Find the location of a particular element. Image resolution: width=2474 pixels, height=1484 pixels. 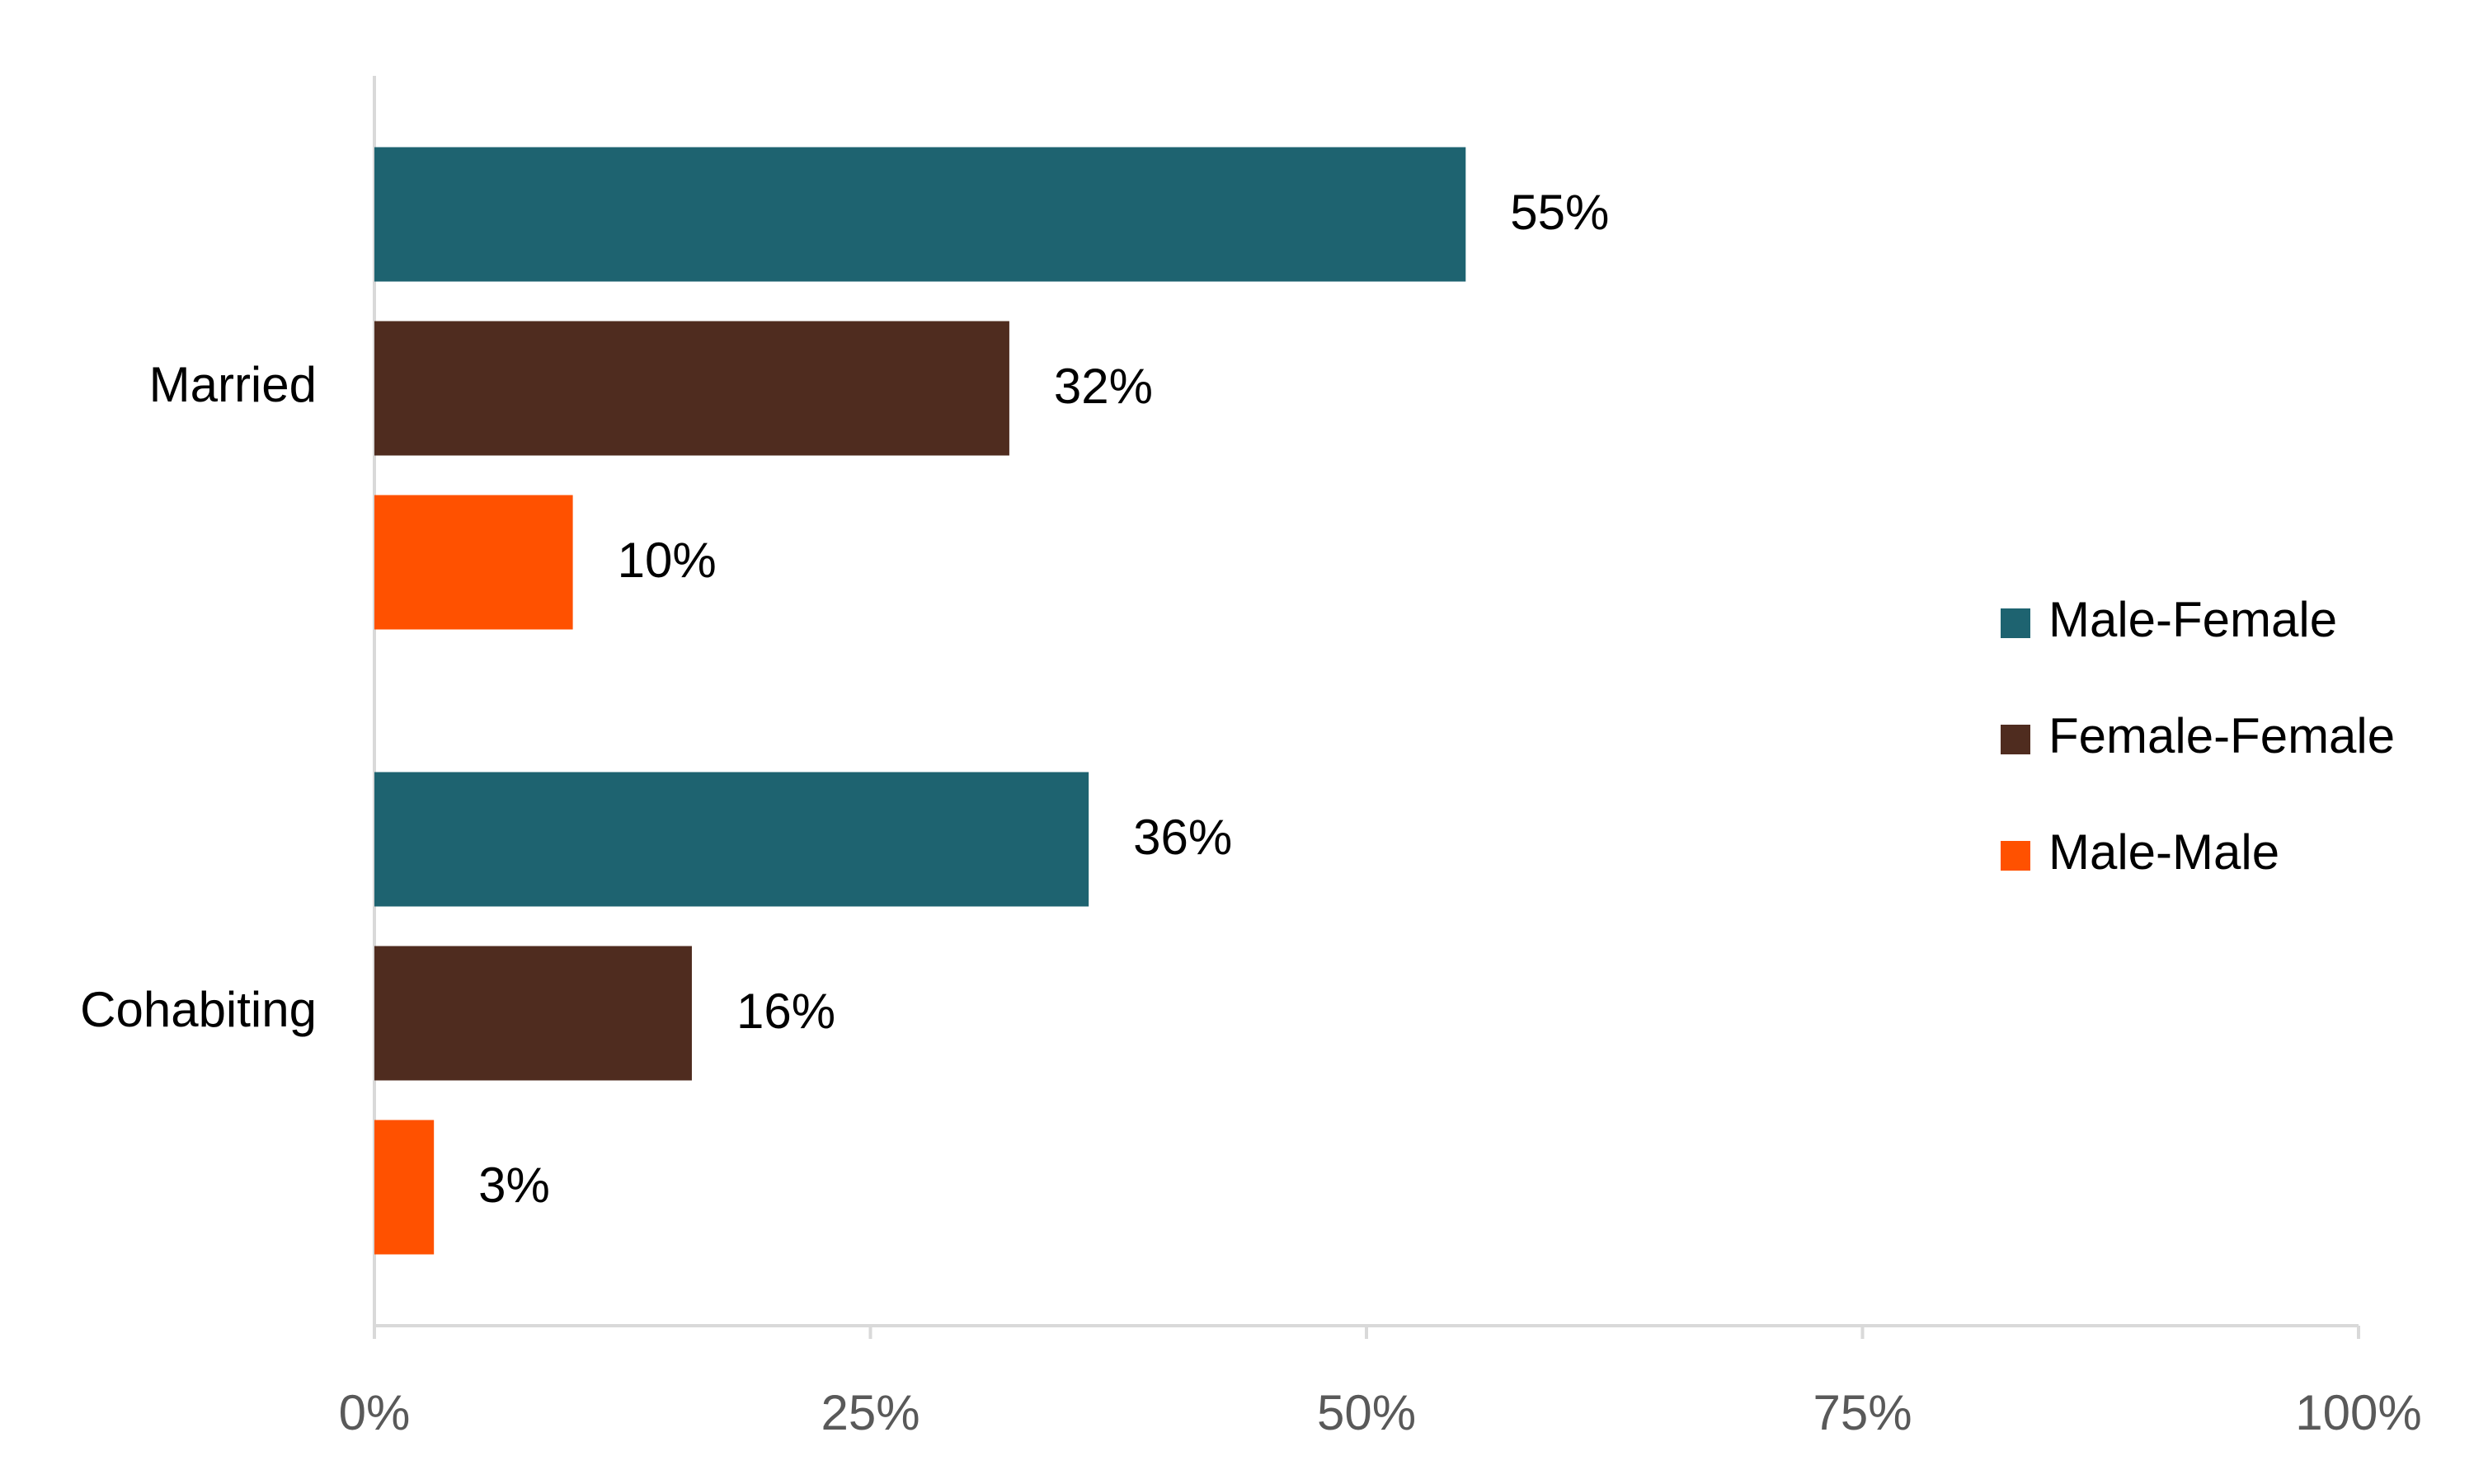

x-tick-label: 100% is located at coordinates (2358, 1412).